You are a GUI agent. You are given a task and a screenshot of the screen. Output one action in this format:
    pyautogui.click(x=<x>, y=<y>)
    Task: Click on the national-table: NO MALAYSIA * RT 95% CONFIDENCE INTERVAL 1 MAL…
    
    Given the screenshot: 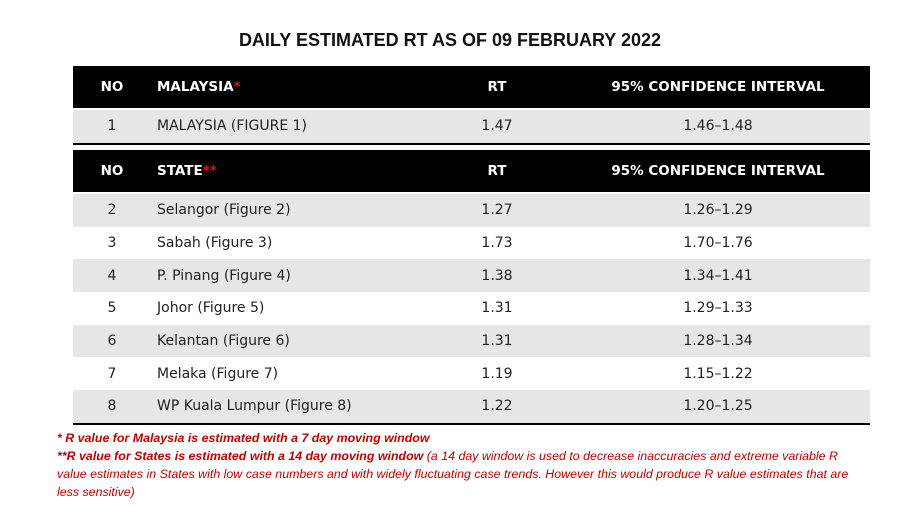 What is the action you would take?
    pyautogui.click(x=471, y=105)
    